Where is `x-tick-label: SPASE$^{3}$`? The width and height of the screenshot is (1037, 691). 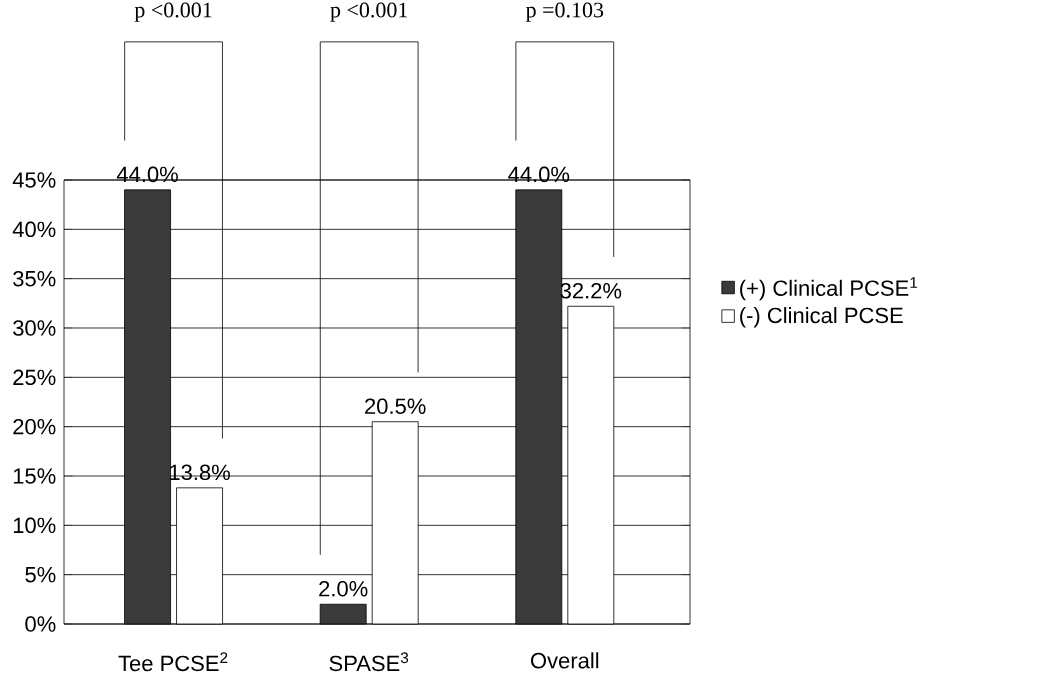 x-tick-label: SPASE$^{3}$ is located at coordinates (369, 662).